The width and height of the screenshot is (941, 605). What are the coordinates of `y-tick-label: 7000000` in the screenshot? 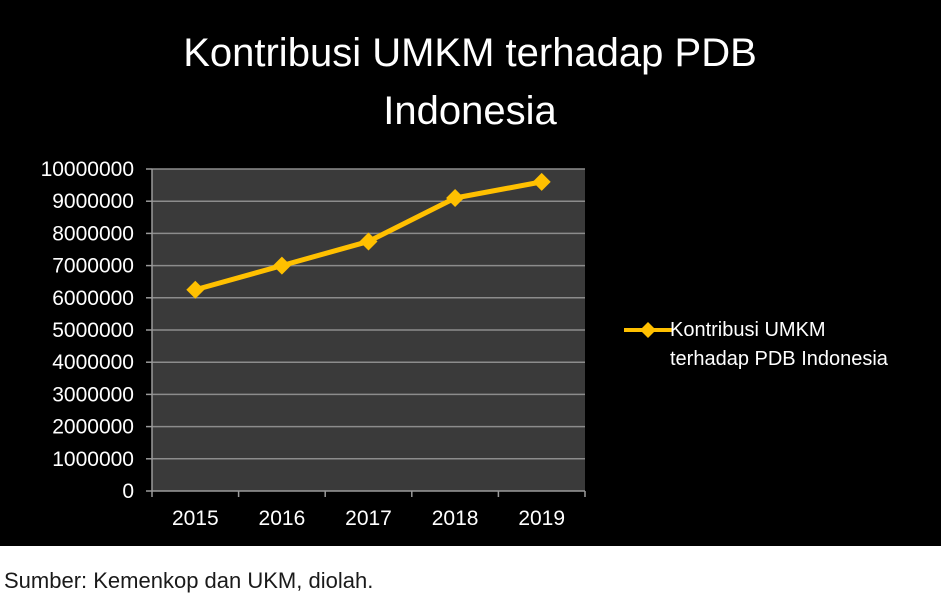 It's located at (93, 266).